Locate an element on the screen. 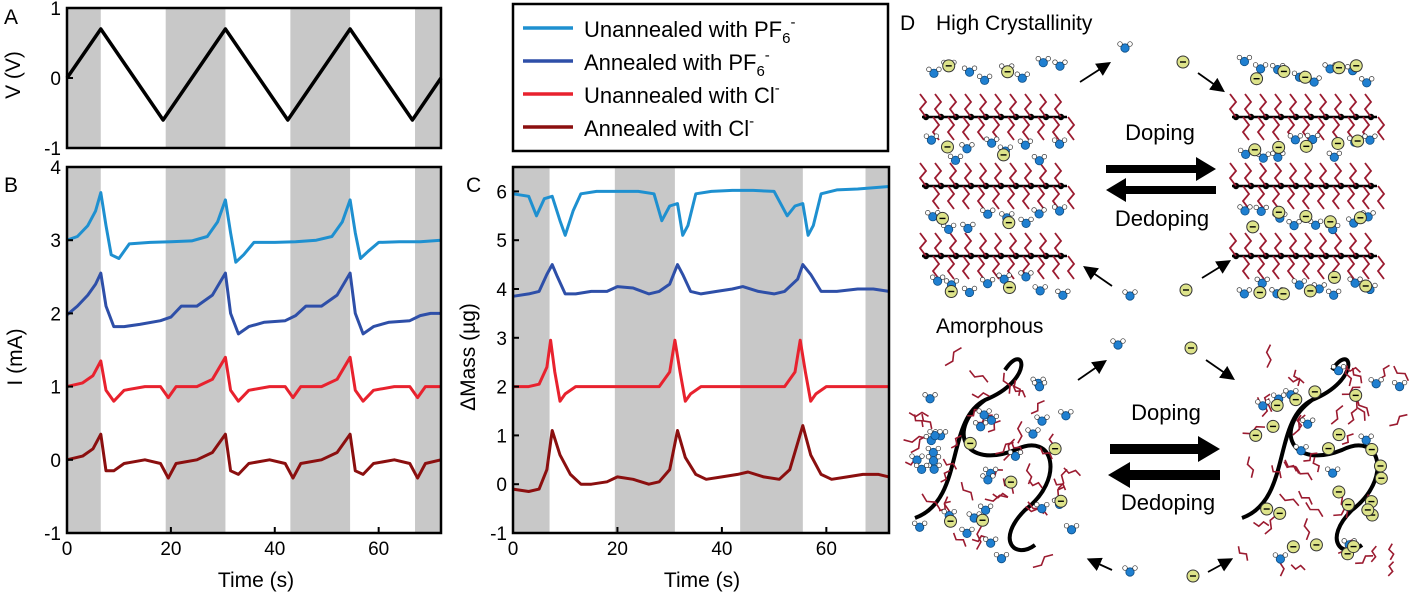 The image size is (1419, 594). panel-c-x-label: Time (s) is located at coordinates (702, 580).